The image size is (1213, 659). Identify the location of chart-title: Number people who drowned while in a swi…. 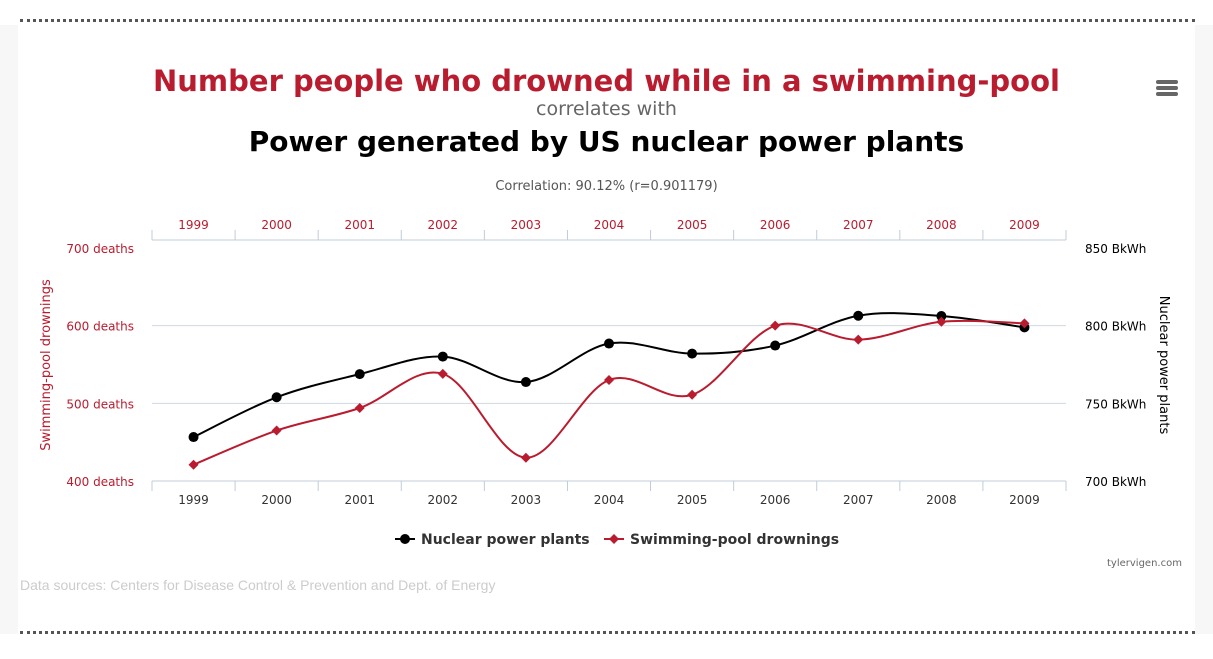
(606, 81).